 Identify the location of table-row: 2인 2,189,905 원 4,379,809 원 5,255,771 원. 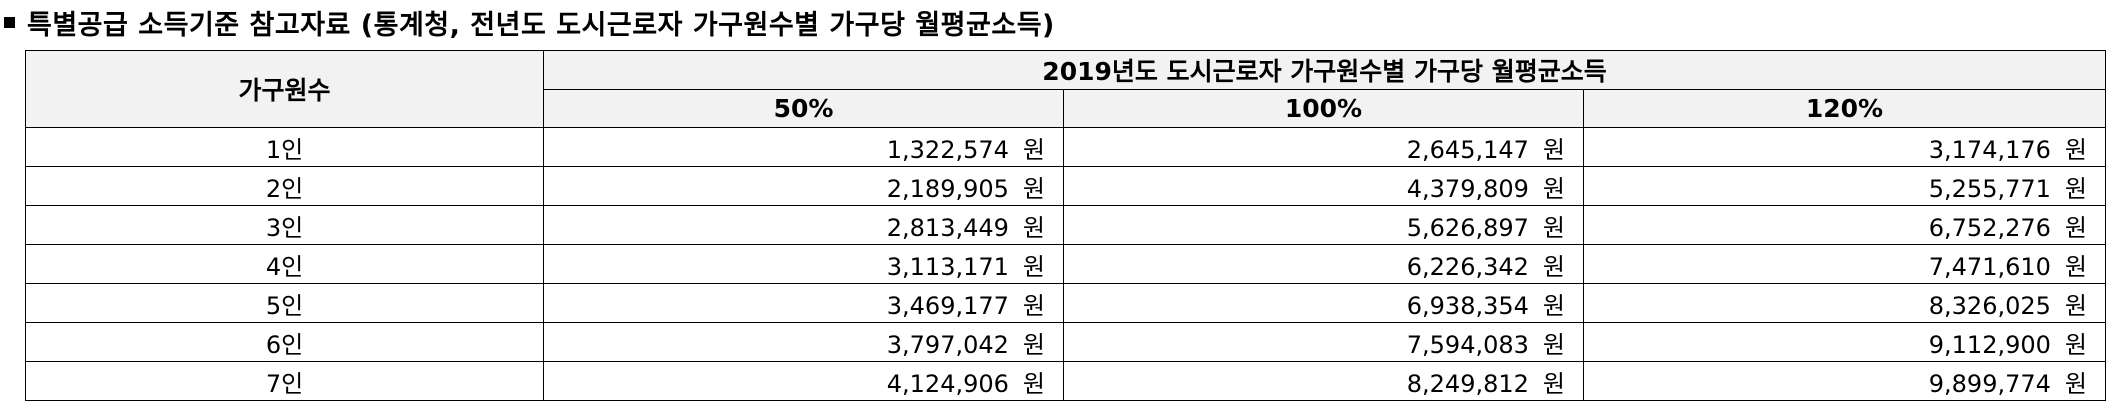
(1065, 186).